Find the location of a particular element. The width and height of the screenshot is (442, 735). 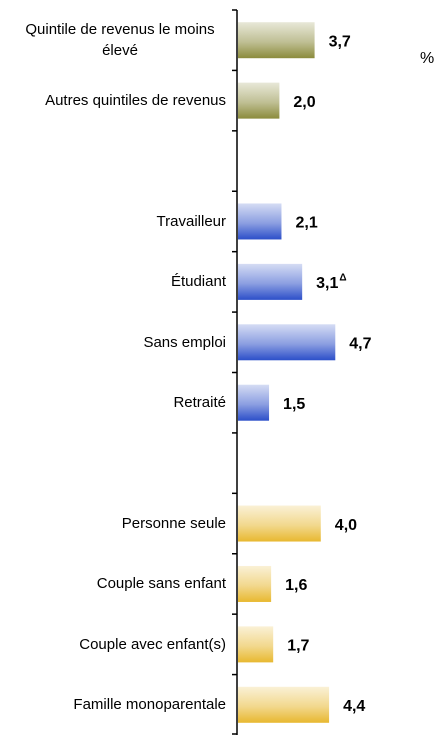

category-row: Famille monoparentale is located at coordinates (113, 705).